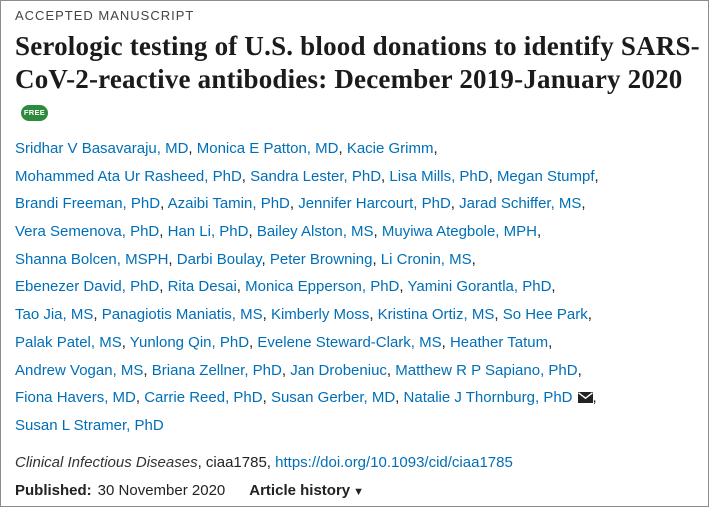  Describe the element at coordinates (75, 398) in the screenshot. I see `author-link: Fiona Havers, MD` at that location.